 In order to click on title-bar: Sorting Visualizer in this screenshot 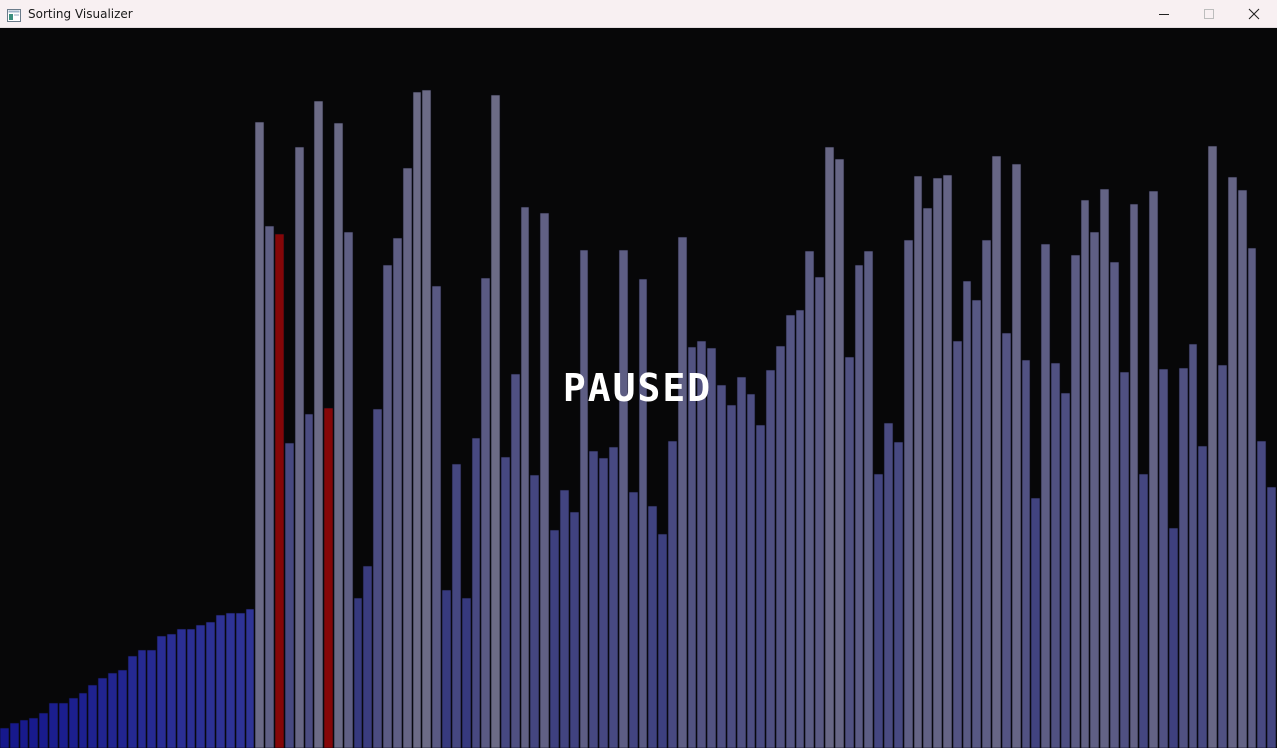, I will do `click(638, 14)`.